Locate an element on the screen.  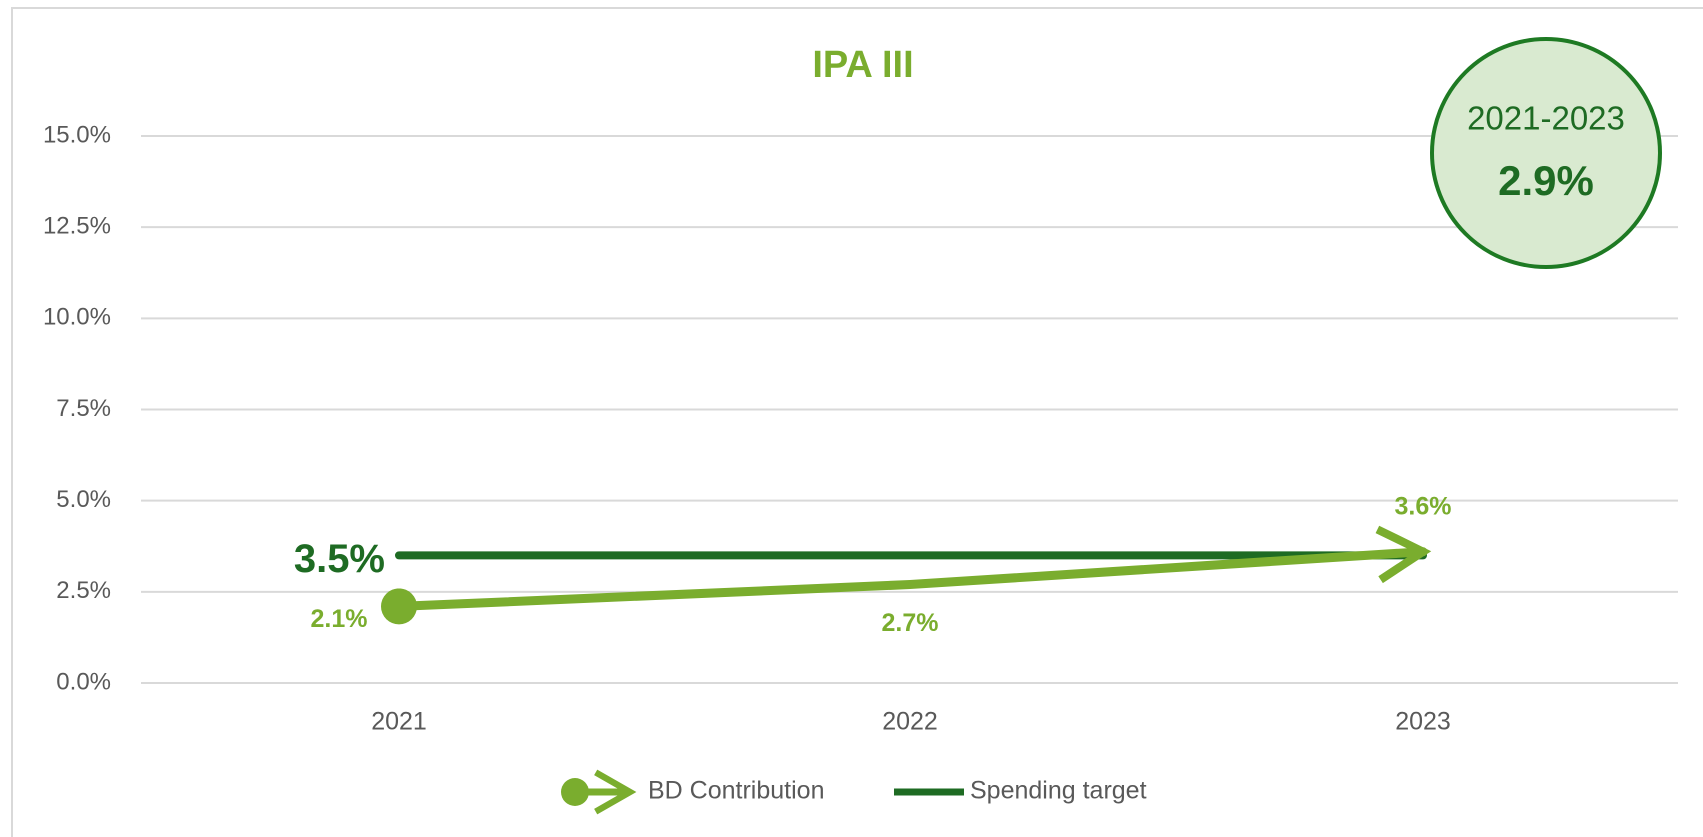
x-tick-label: 2021 is located at coordinates (399, 722).